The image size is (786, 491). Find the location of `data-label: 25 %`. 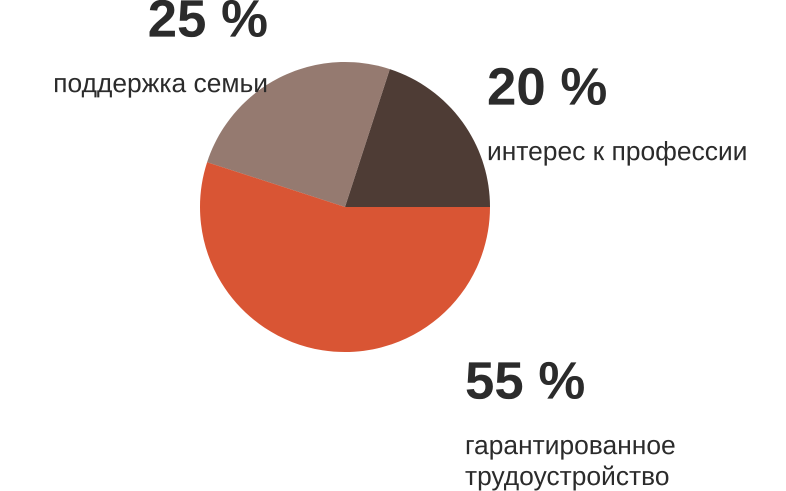

data-label: 25 % is located at coordinates (208, 19).